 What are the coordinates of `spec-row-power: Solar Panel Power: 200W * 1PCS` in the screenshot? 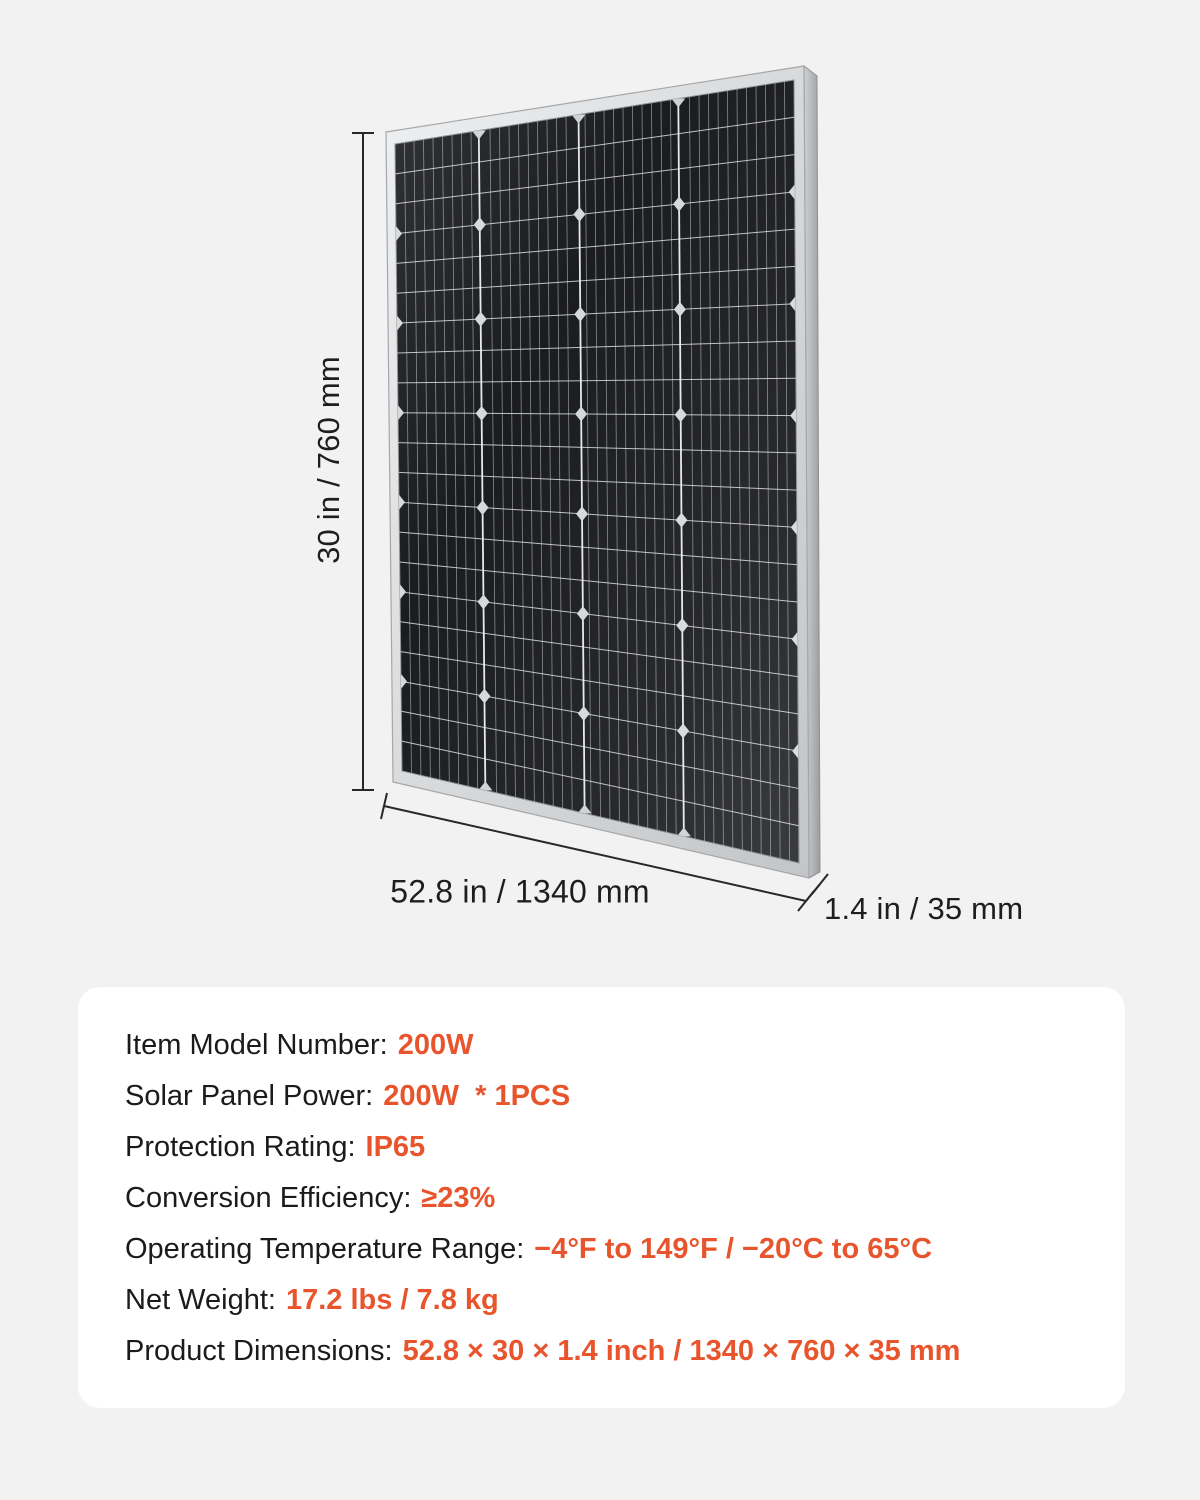 It's located at (605, 1096).